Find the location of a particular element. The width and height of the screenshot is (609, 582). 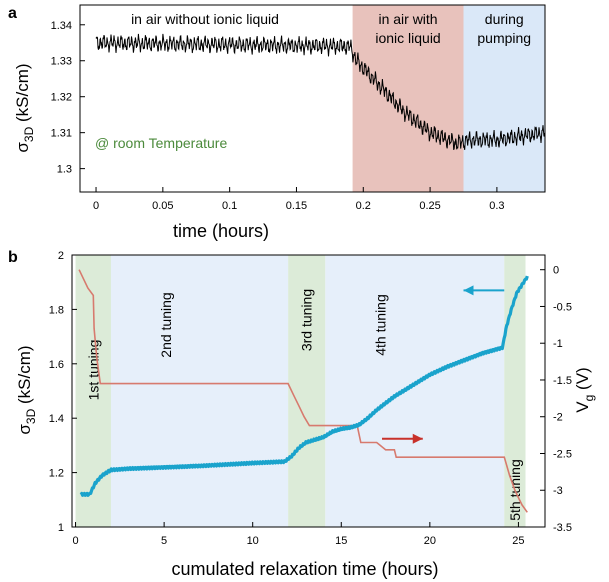

region-label-1-1: ionic liquid is located at coordinates (407, 38).